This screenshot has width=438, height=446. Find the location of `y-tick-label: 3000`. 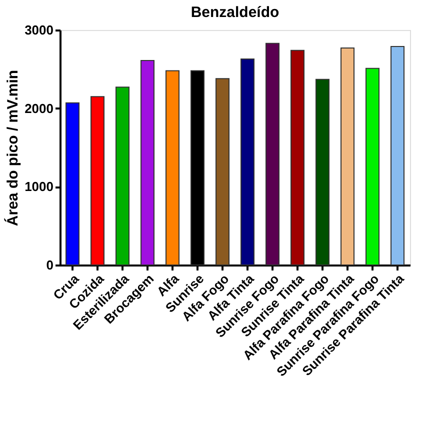

y-tick-label: 3000 is located at coordinates (39, 30).